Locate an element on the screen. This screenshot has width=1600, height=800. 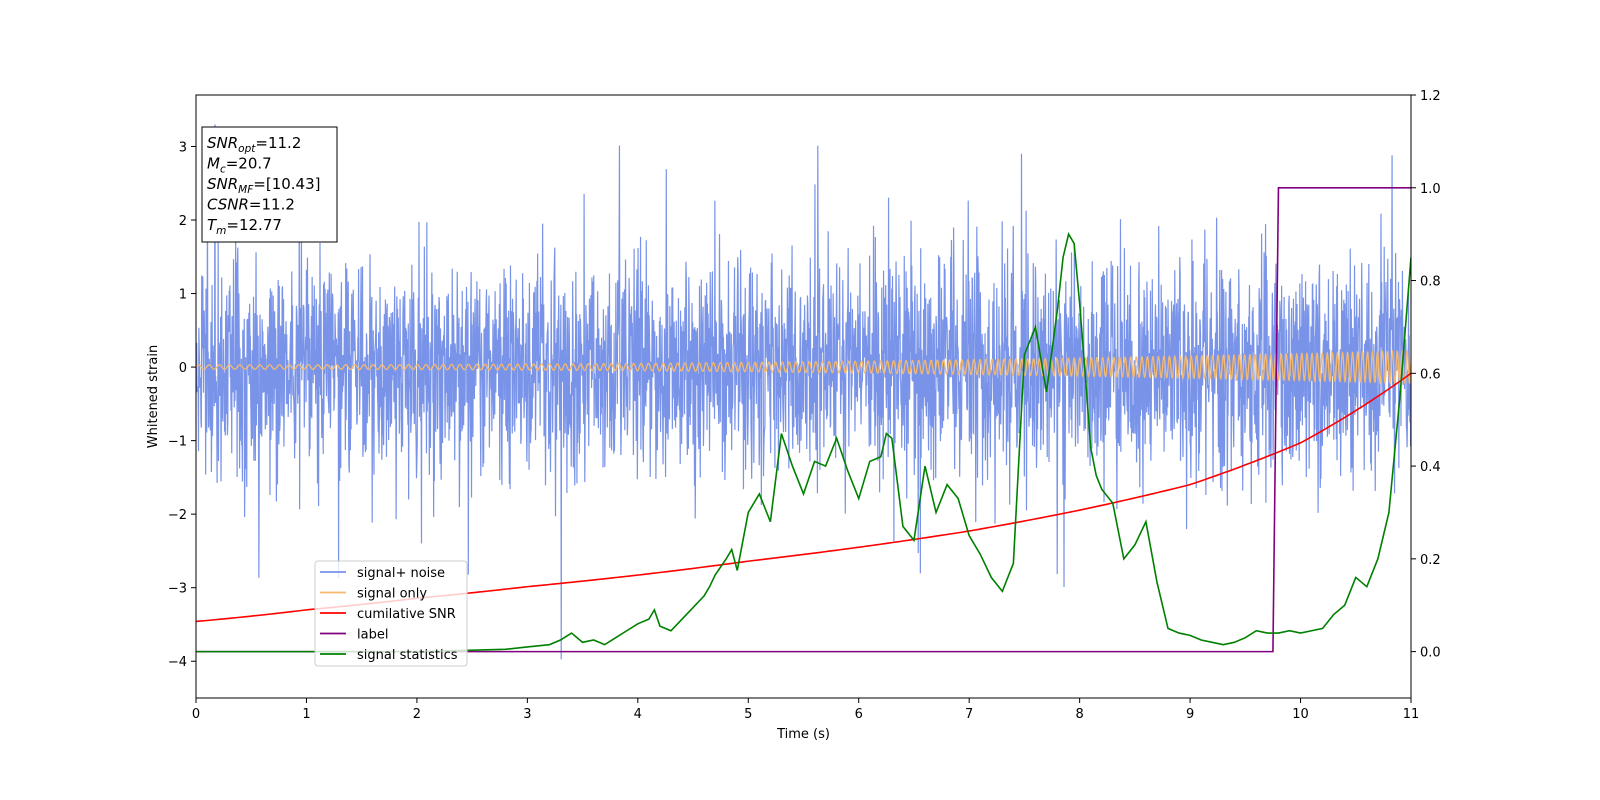
series-signal-only is located at coordinates (803, 367).